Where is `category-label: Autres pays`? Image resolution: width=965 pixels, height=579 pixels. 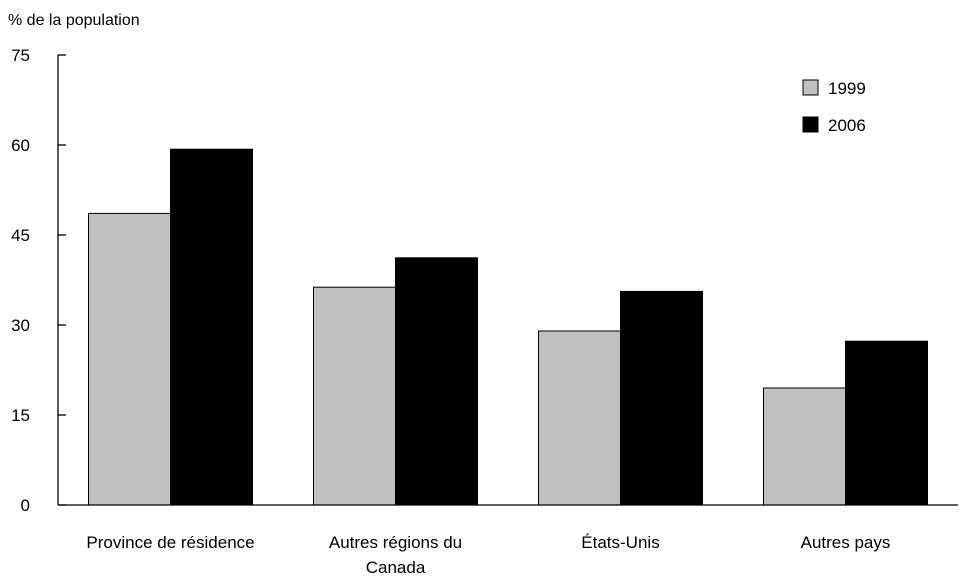 category-label: Autres pays is located at coordinates (846, 542).